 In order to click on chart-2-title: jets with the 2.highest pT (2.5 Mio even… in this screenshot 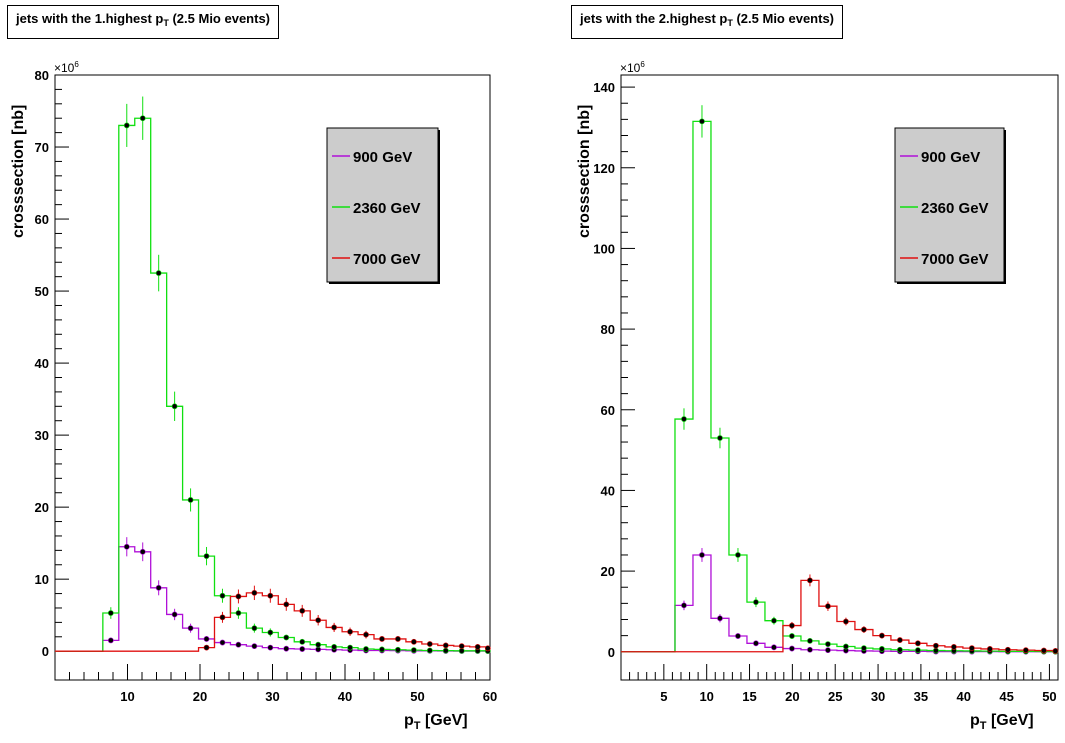, I will do `click(707, 22)`.